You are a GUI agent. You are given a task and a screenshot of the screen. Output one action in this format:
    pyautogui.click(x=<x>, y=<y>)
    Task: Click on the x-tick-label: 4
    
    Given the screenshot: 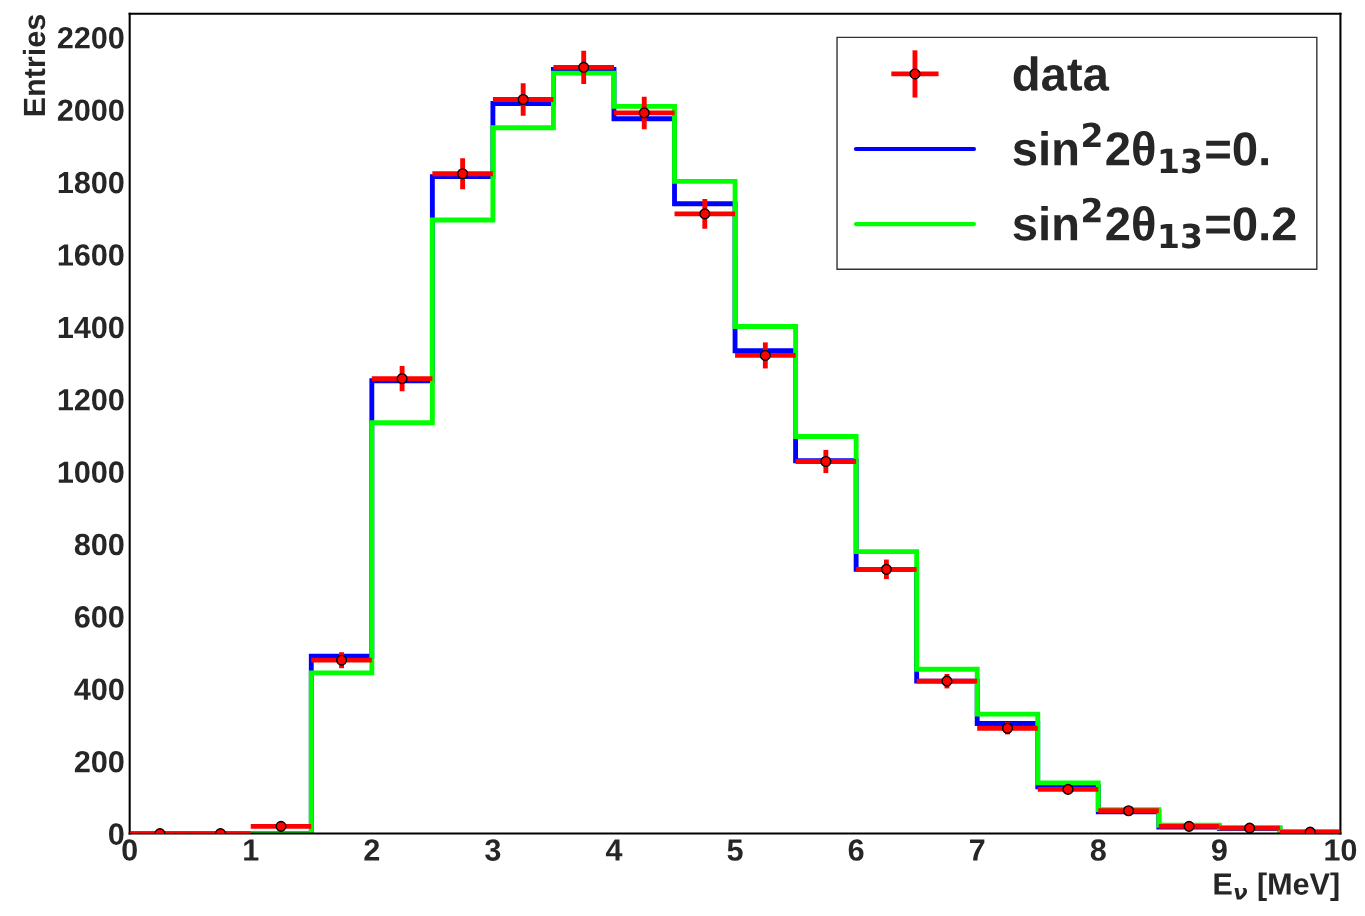 What is the action you would take?
    pyautogui.click(x=614, y=850)
    